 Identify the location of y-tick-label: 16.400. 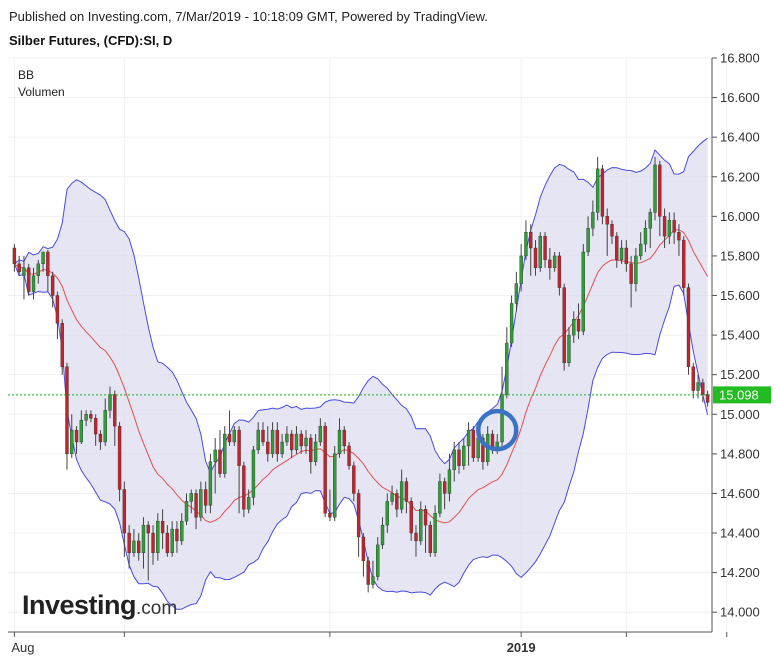
(740, 137).